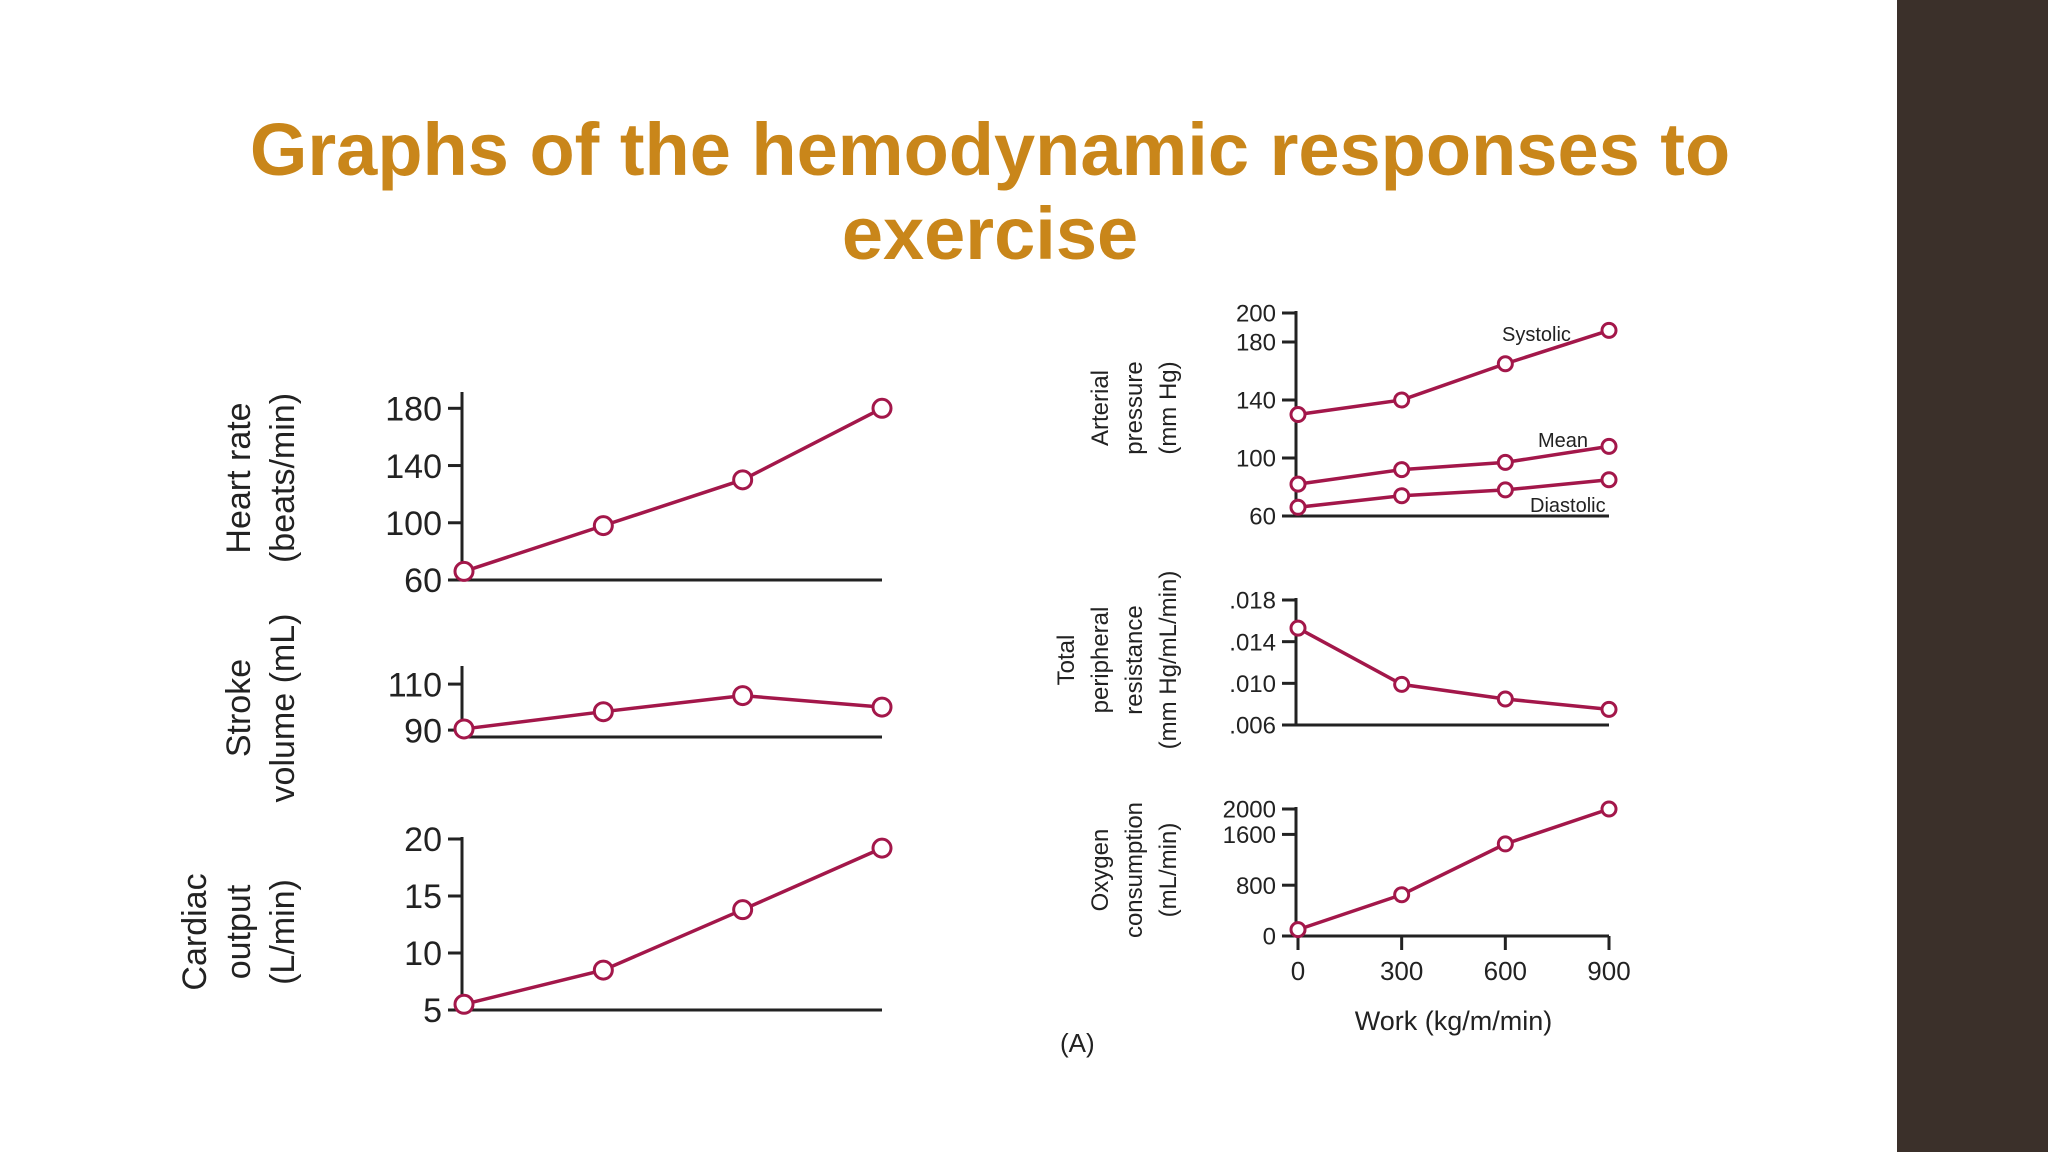  Describe the element at coordinates (423, 897) in the screenshot. I see `y-tick-label: 15` at that location.